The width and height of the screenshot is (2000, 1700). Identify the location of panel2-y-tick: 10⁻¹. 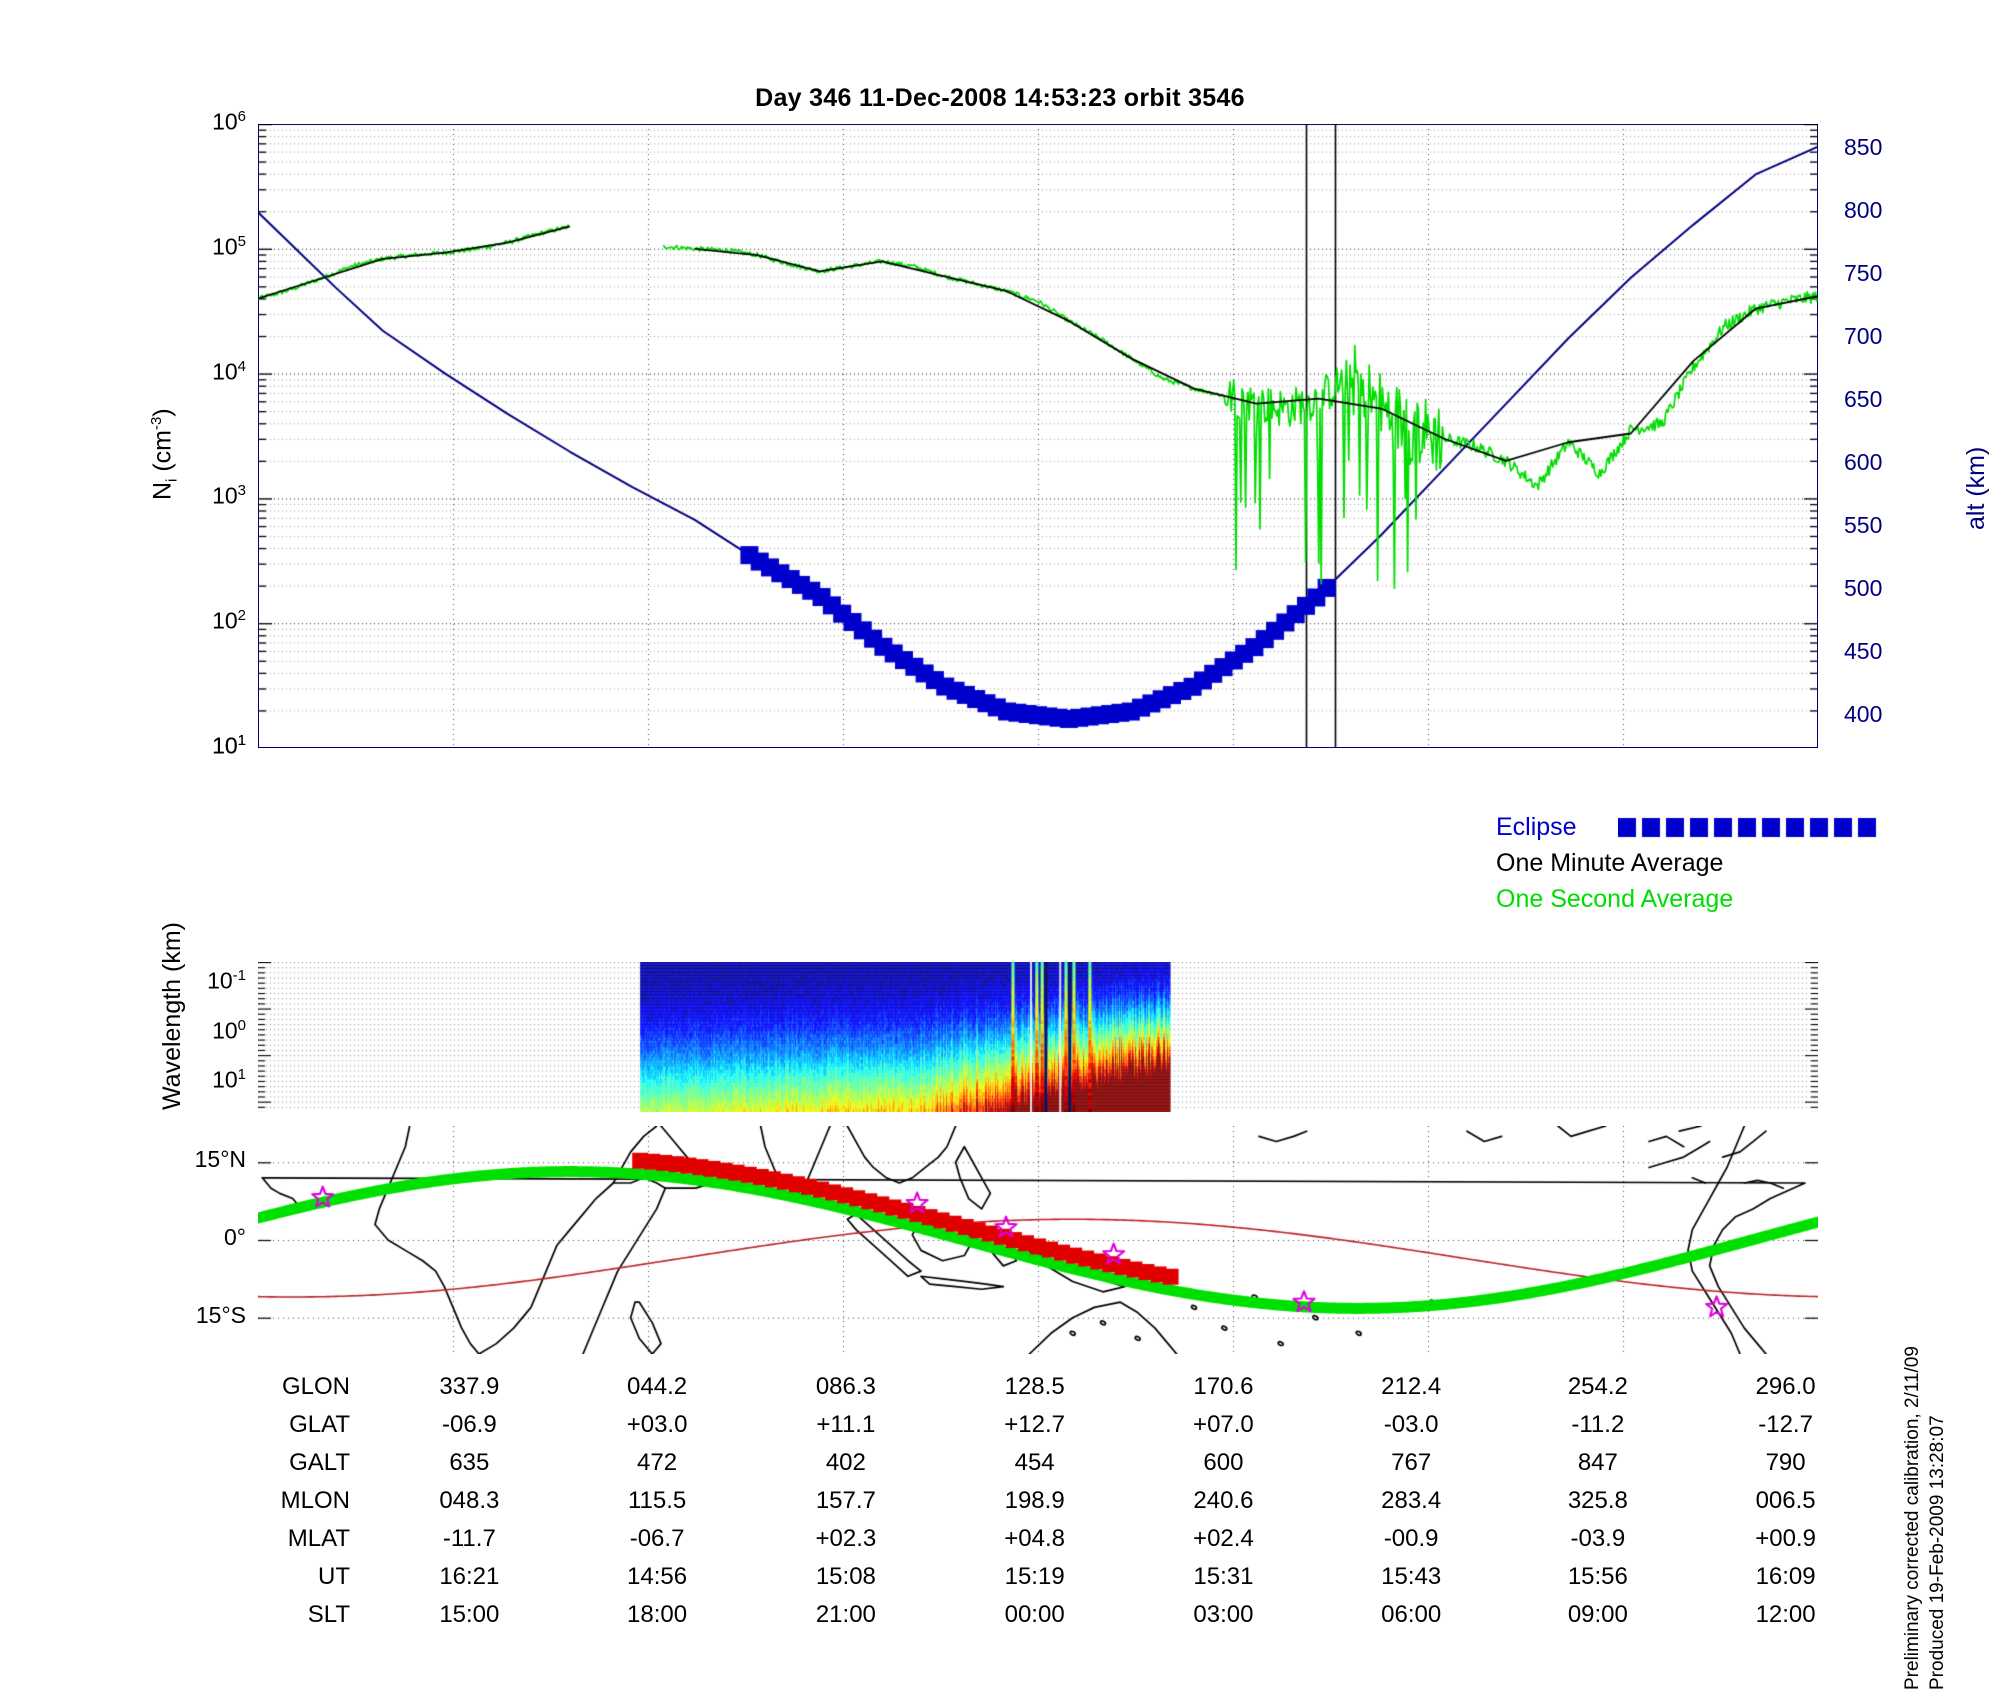
(226, 980).